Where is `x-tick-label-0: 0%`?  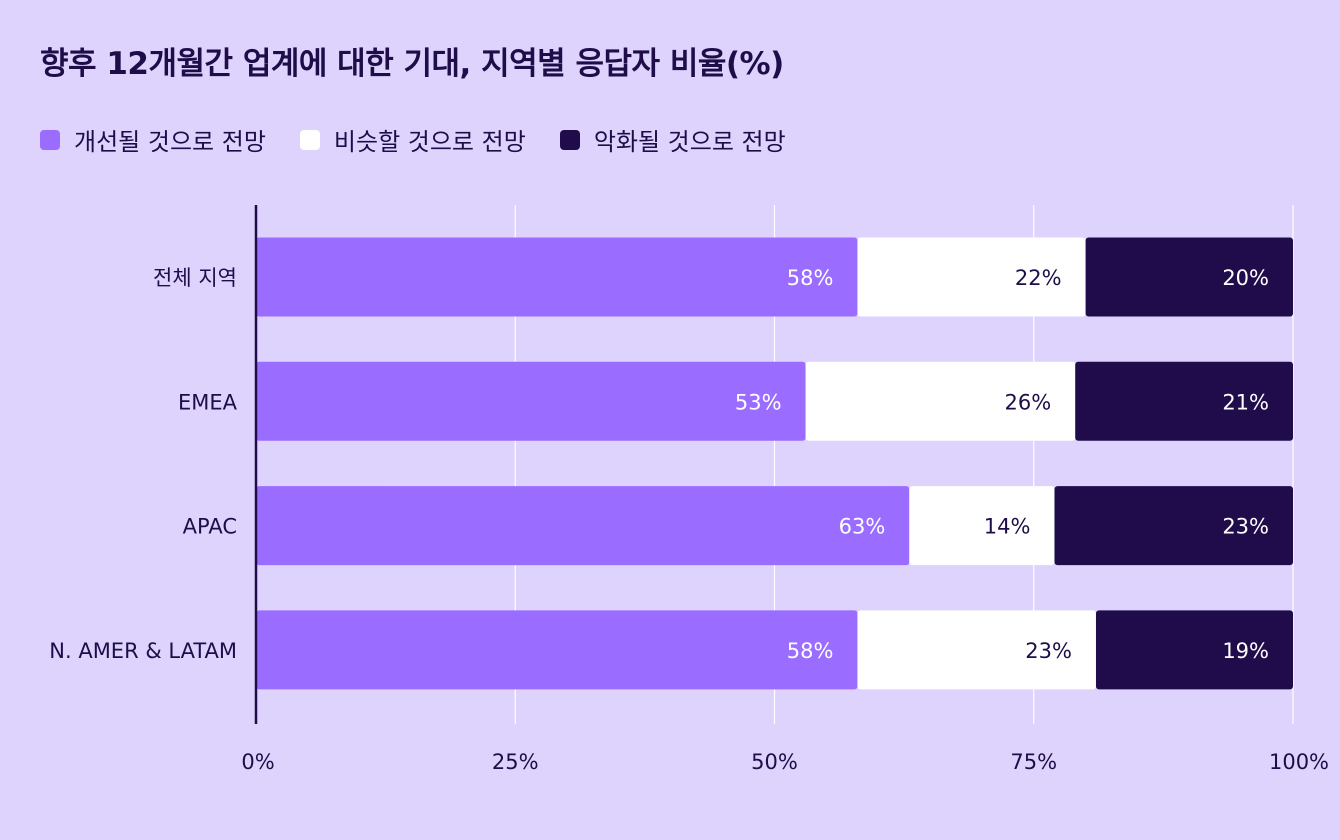 x-tick-label-0: 0% is located at coordinates (257, 762).